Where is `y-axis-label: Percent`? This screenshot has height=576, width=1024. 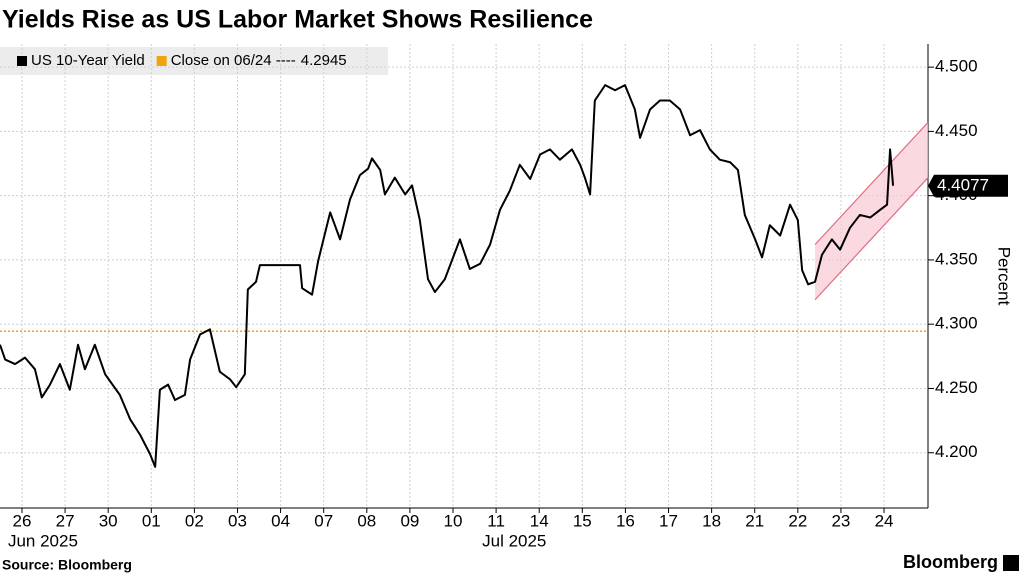 y-axis-label: Percent is located at coordinates (1004, 276).